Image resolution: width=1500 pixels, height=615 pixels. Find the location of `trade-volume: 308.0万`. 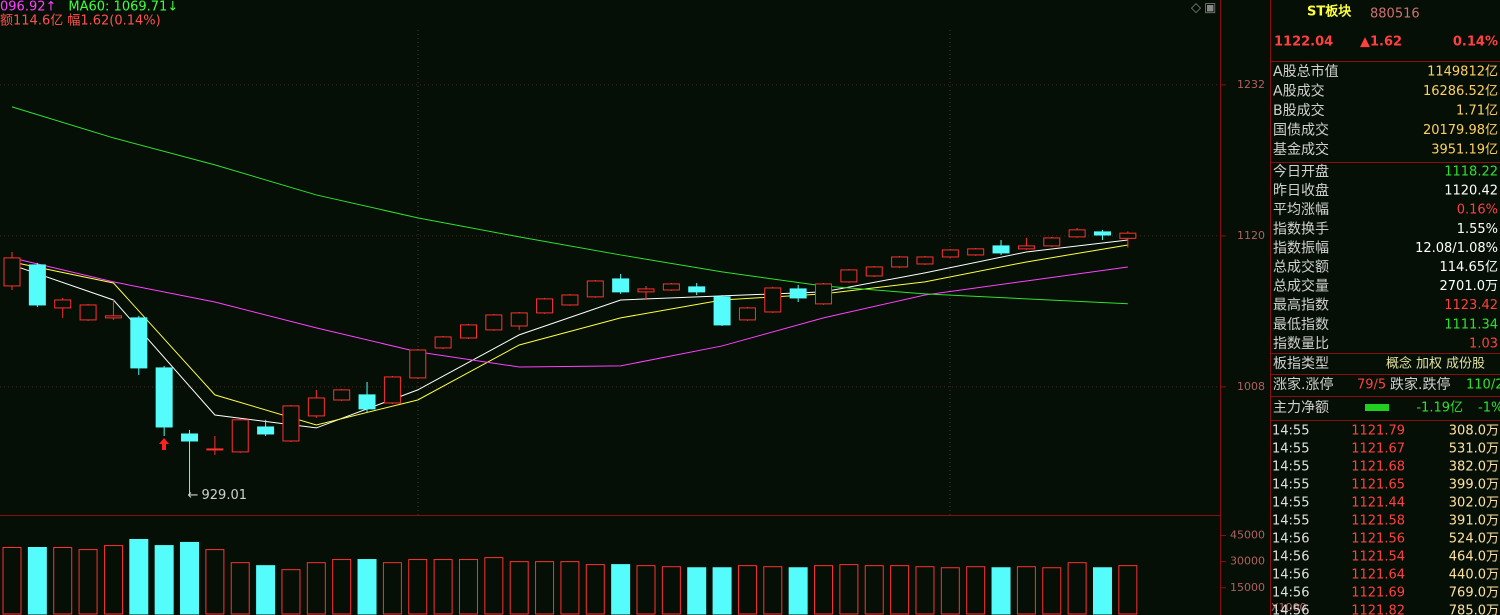

trade-volume: 308.0万 is located at coordinates (1474, 431).